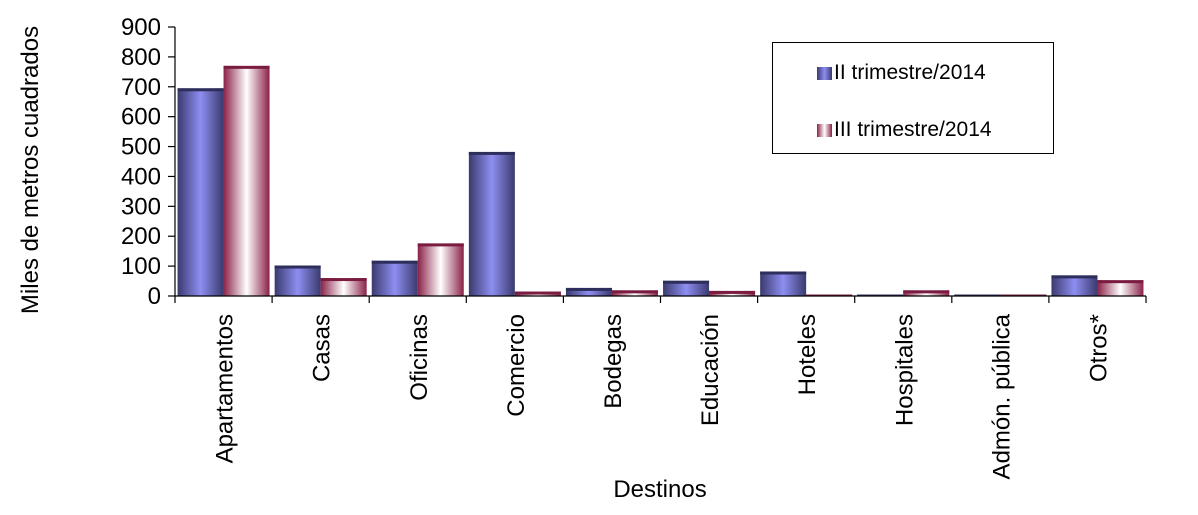 This screenshot has height=515, width=1198. Describe the element at coordinates (141, 57) in the screenshot. I see `y-tick-label-8: 800` at that location.